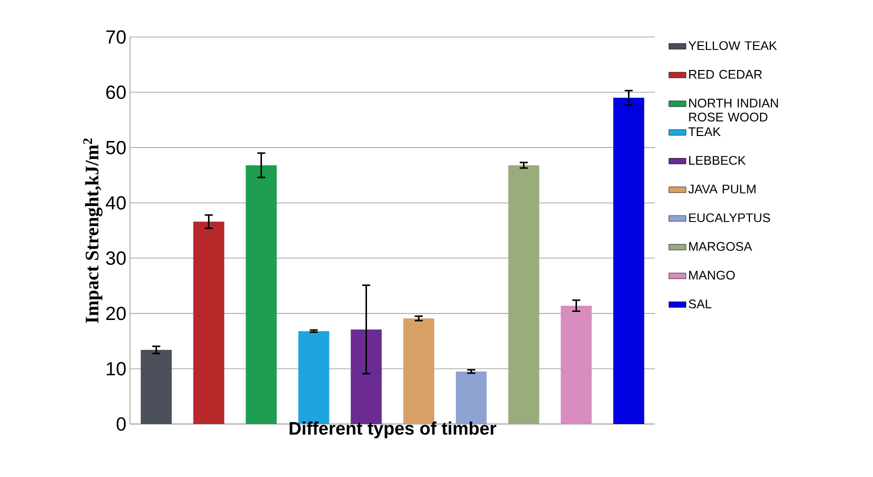 This screenshot has width=873, height=477. Describe the element at coordinates (717, 160) in the screenshot. I see `legend-label: LEBBECK` at that location.